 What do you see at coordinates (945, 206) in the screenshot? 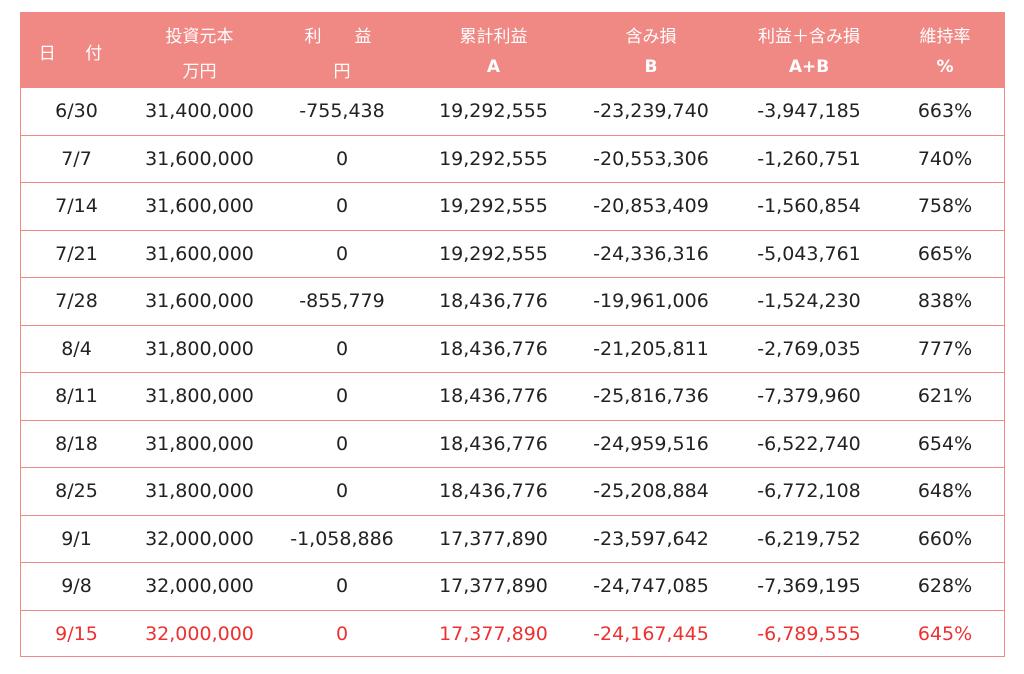
I see `cell-ratio: 758%` at bounding box center [945, 206].